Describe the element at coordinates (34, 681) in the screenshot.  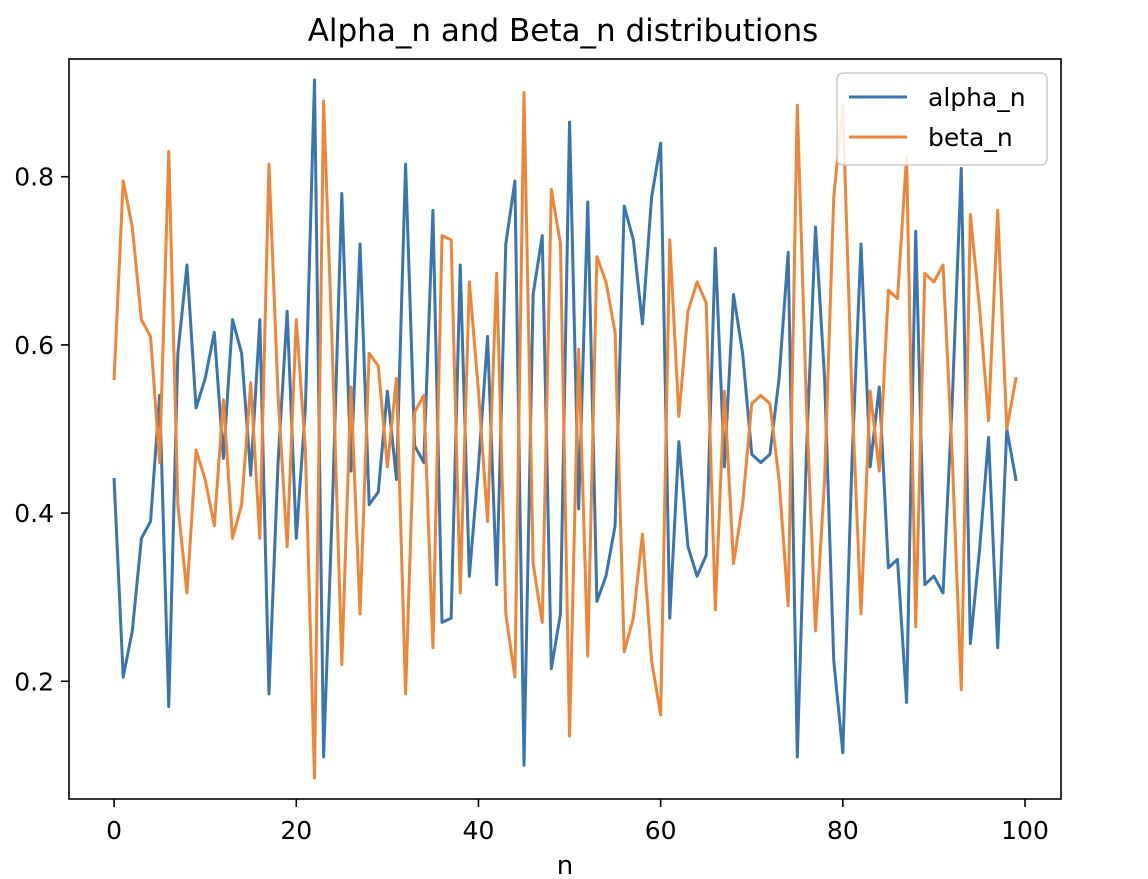
I see `y-tick-label-0: 0.2` at that location.